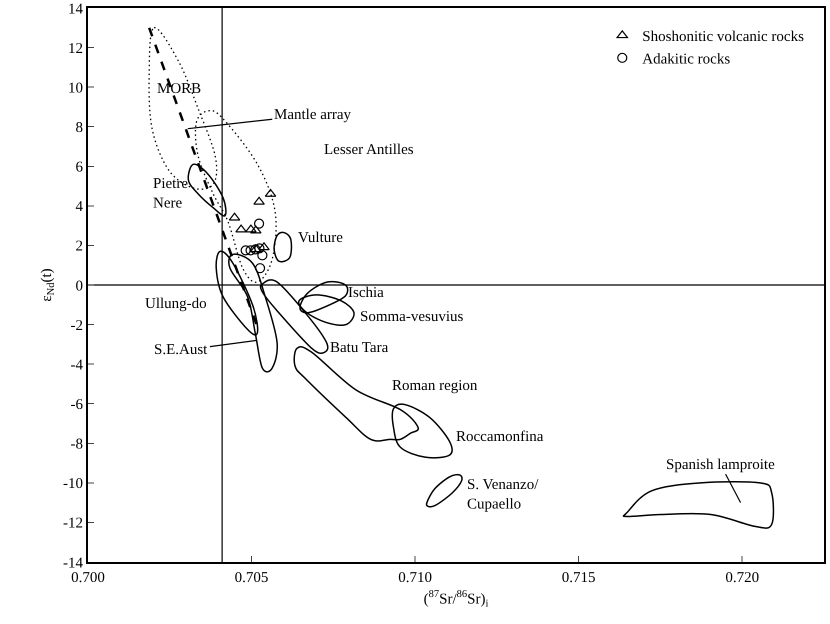 The width and height of the screenshot is (830, 624). What do you see at coordinates (79, 128) in the screenshot?
I see `y-tick-label: 8` at bounding box center [79, 128].